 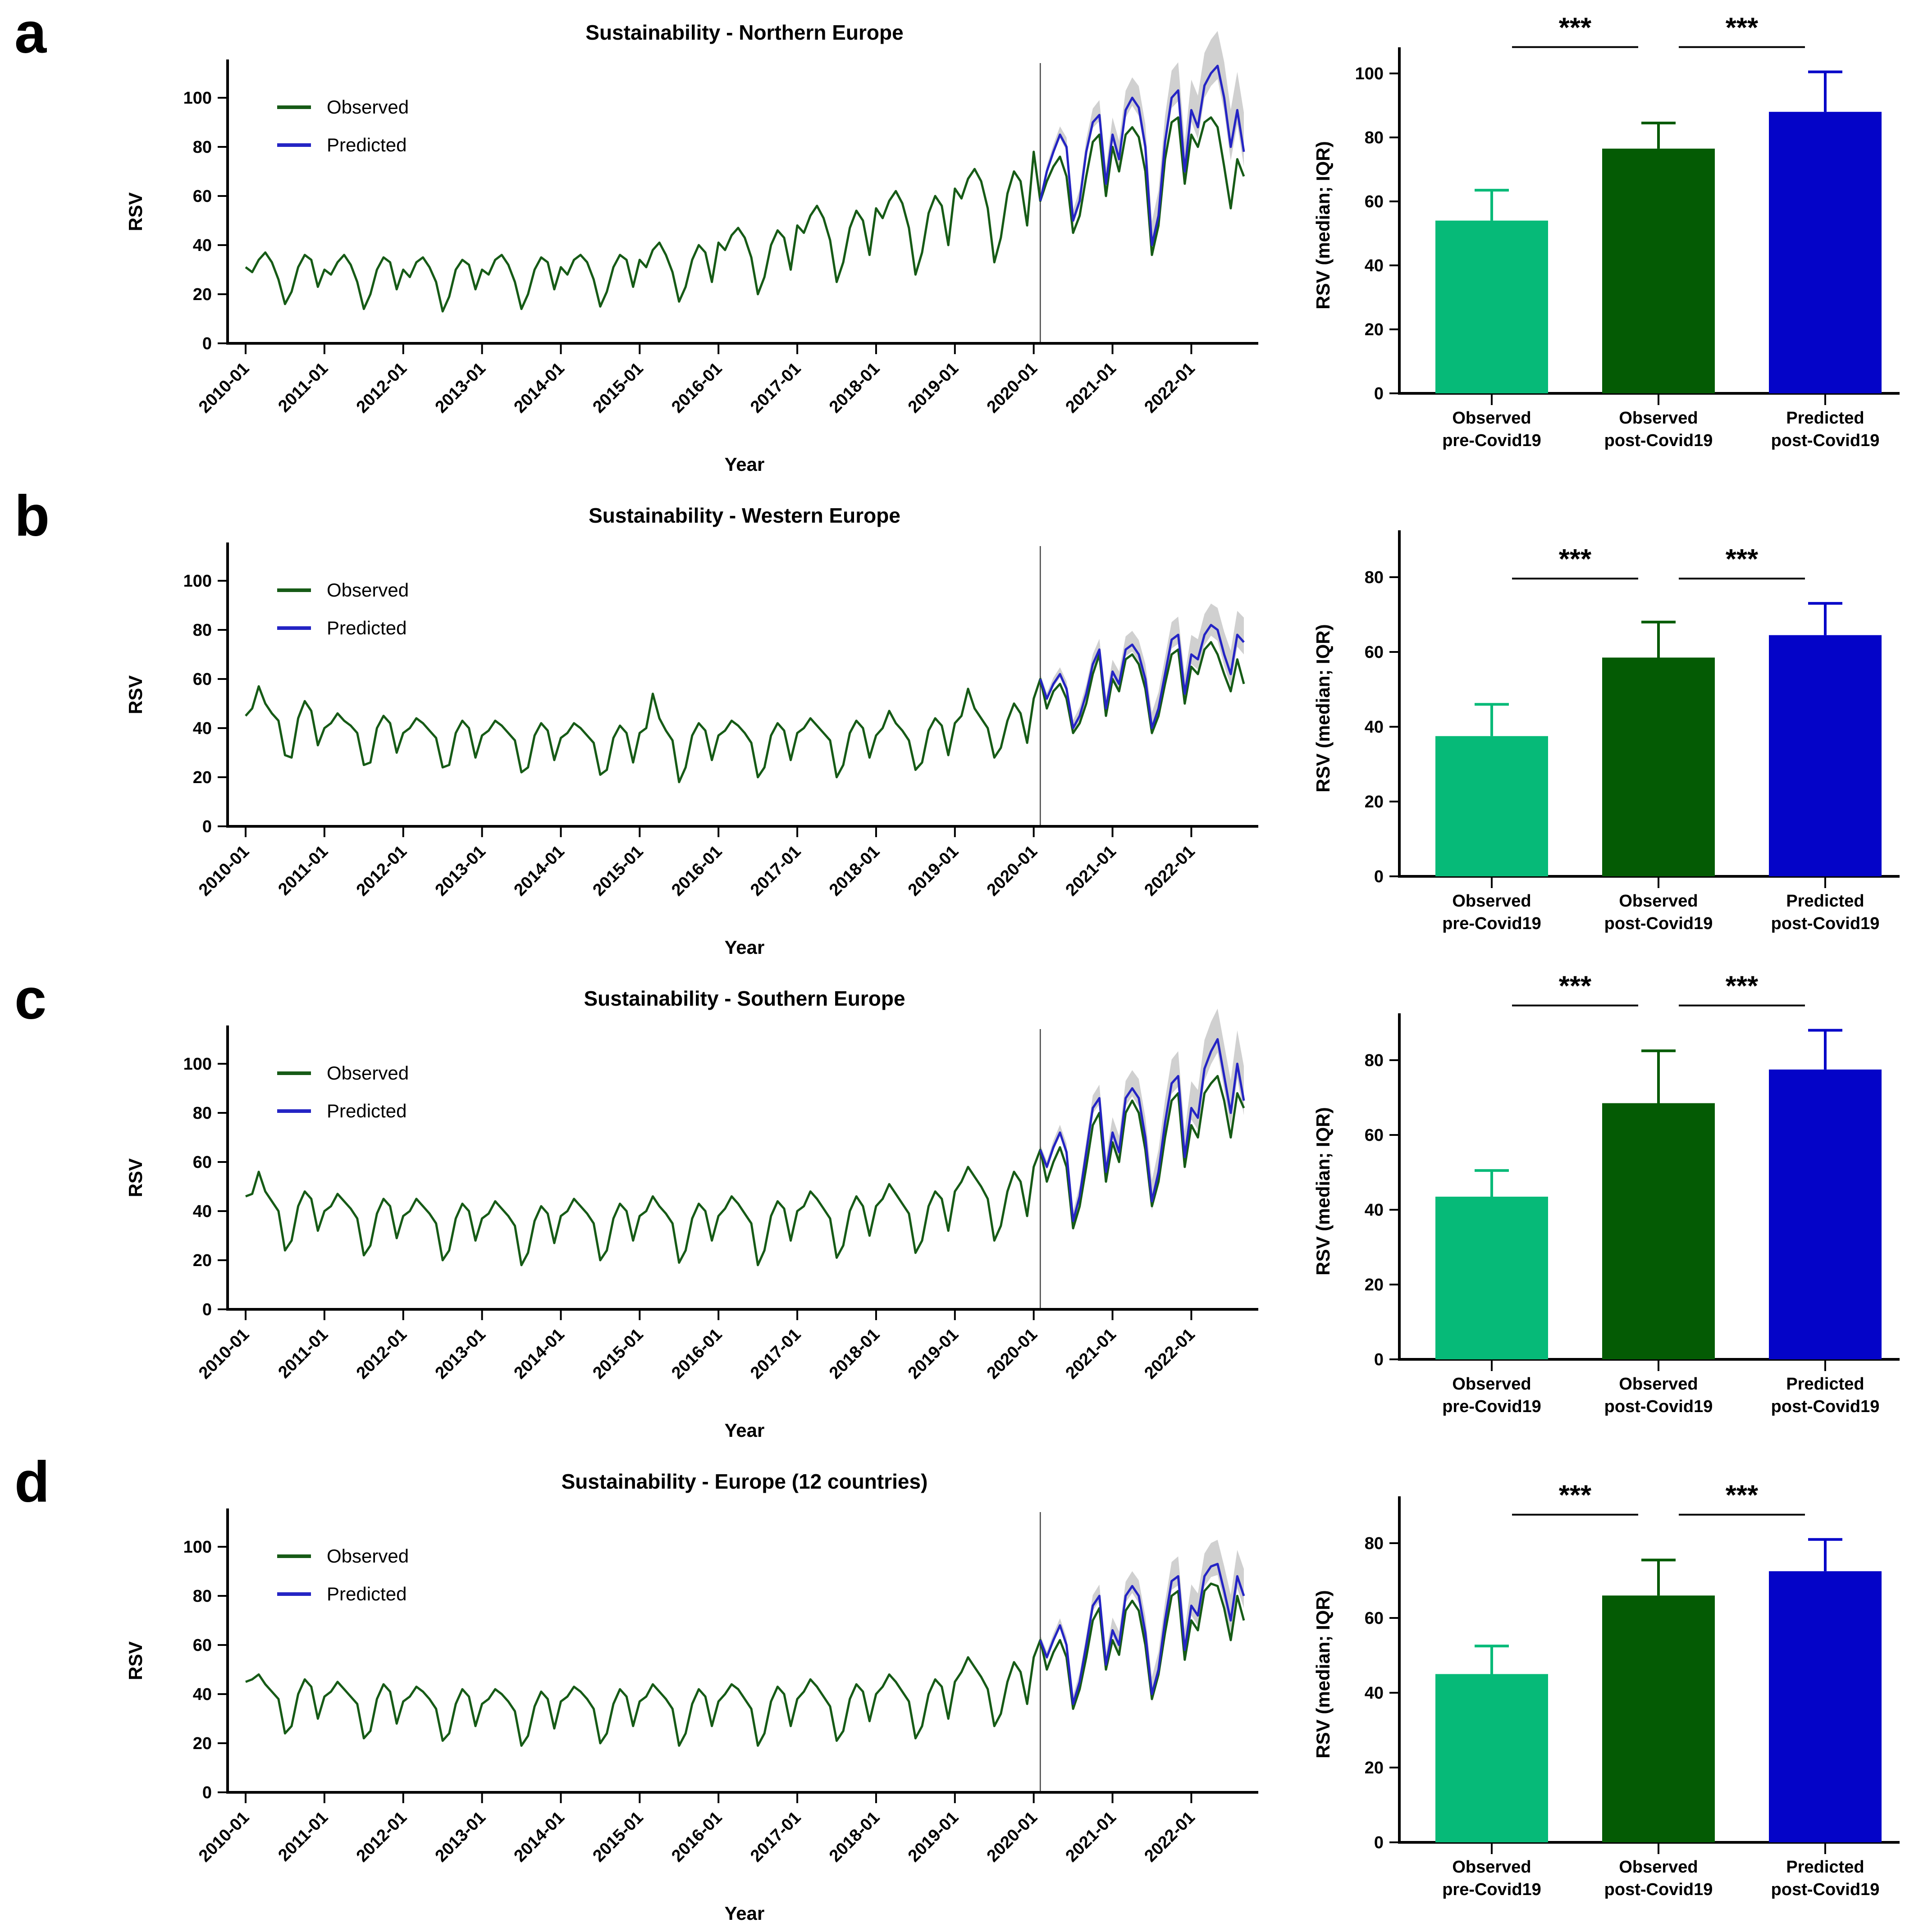 I want to click on x-tick-label: 2016-01, so click(x=697, y=1354).